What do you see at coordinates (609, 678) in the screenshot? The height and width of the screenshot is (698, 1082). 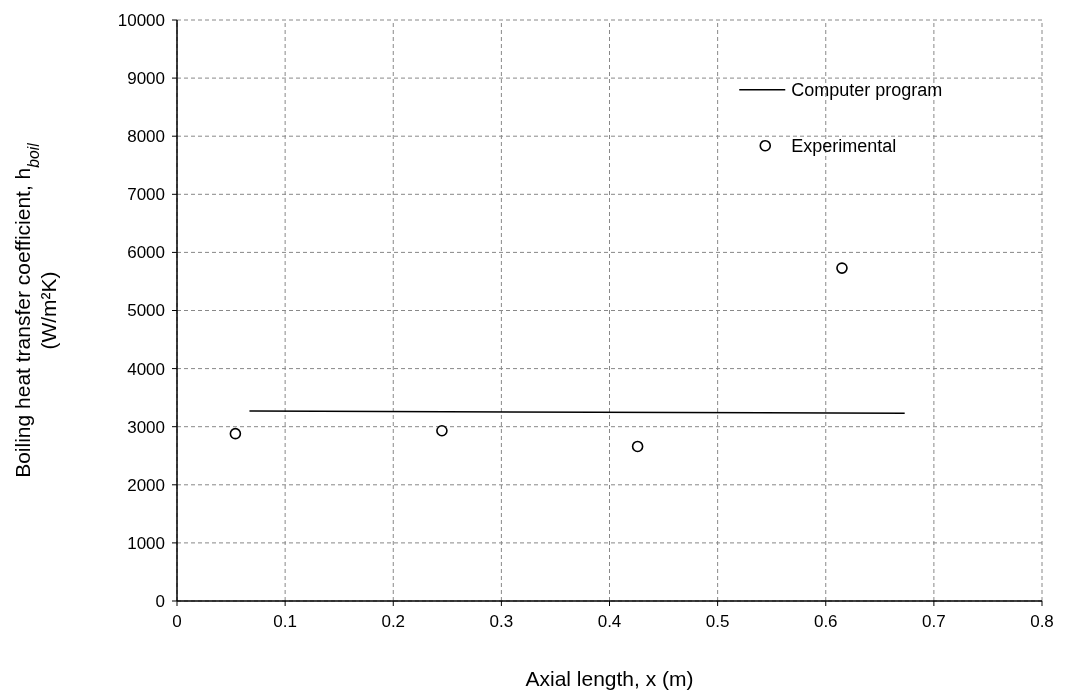 I see `x-axis-title: Axial length, x (m)` at bounding box center [609, 678].